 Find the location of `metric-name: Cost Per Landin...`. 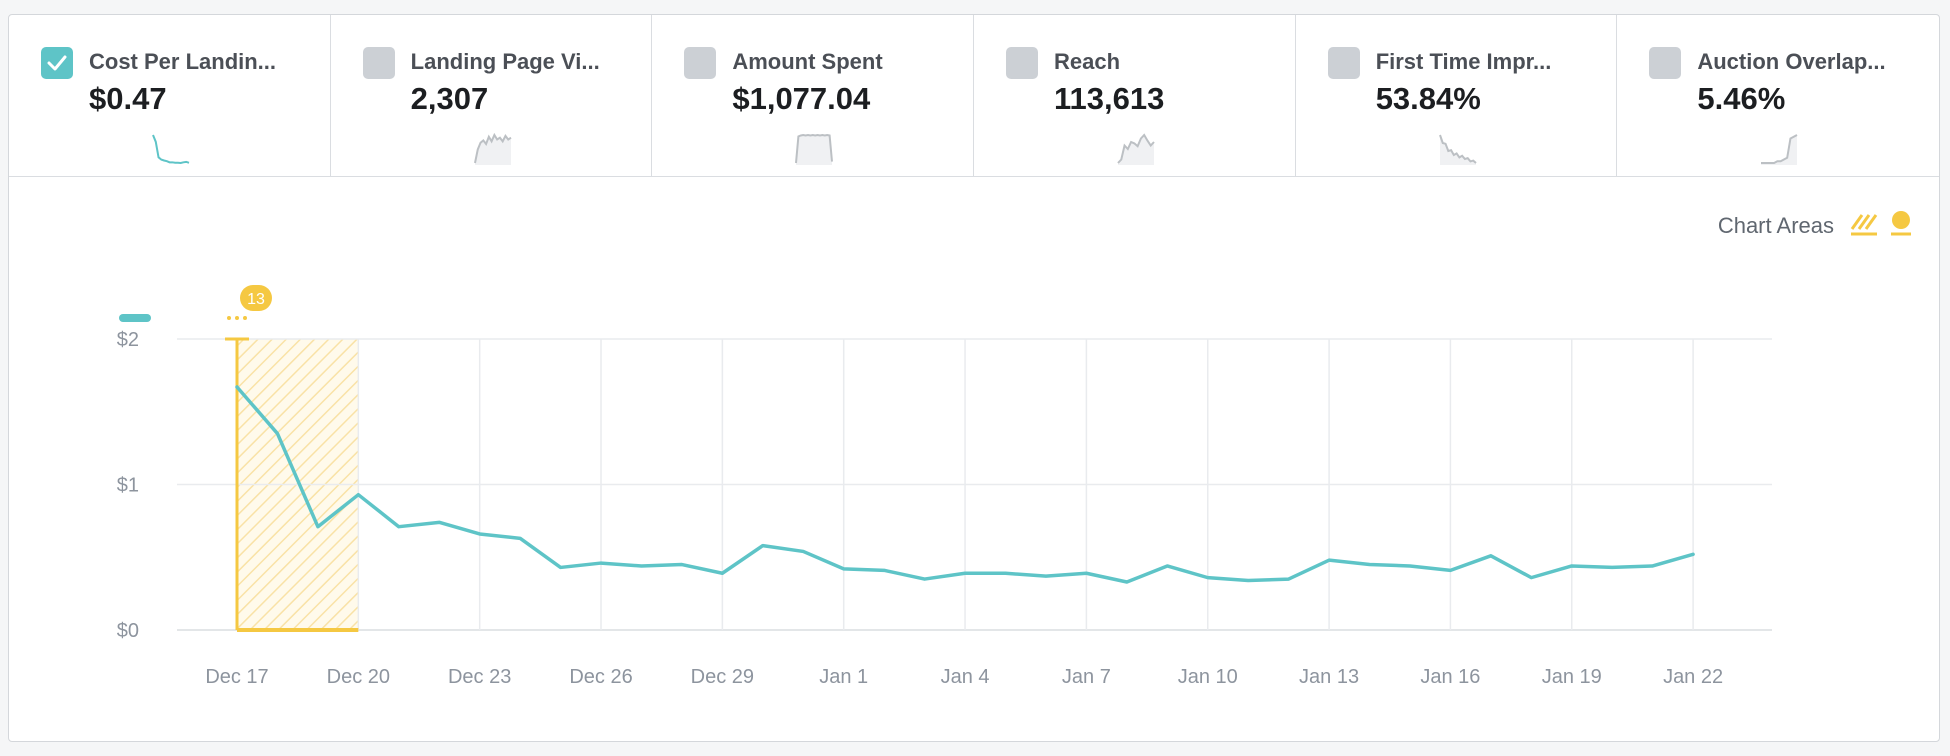

metric-name: Cost Per Landin... is located at coordinates (183, 61).